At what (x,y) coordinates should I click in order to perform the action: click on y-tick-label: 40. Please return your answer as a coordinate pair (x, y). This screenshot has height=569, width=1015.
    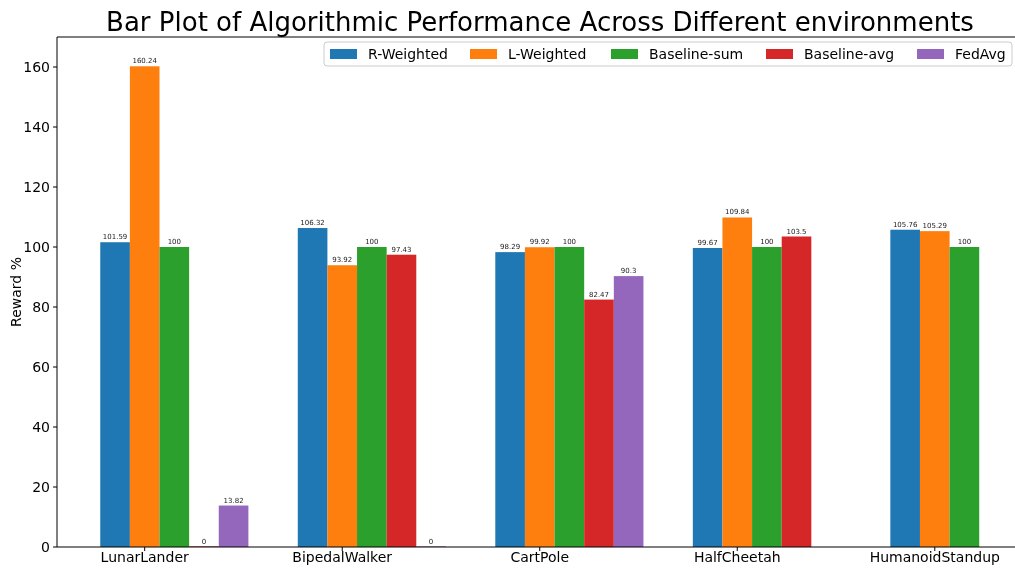
    Looking at the image, I should click on (41, 426).